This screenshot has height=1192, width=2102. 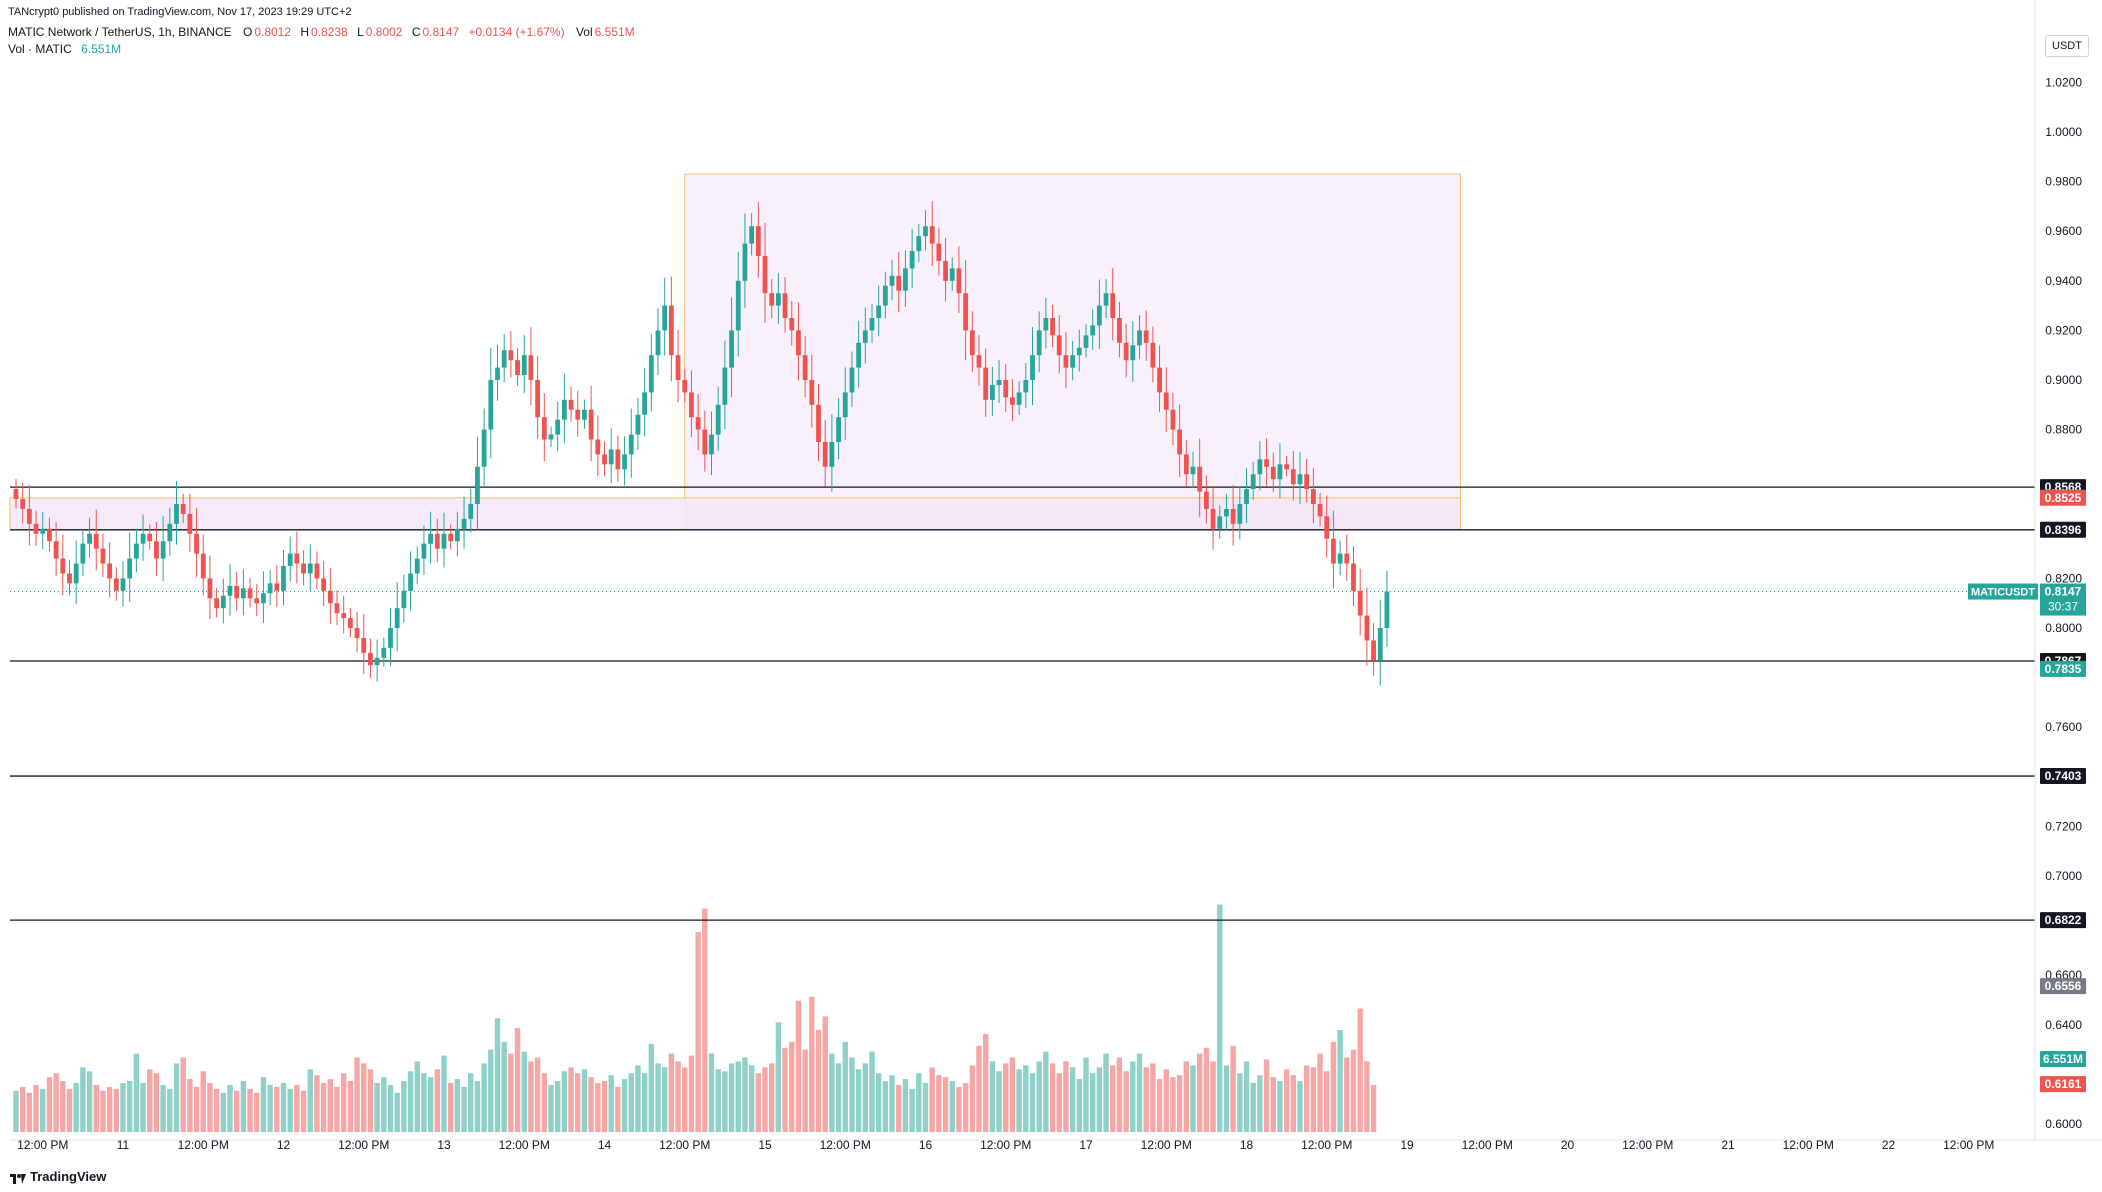 What do you see at coordinates (58, 1176) in the screenshot?
I see `tradingview-logo: TradingView` at bounding box center [58, 1176].